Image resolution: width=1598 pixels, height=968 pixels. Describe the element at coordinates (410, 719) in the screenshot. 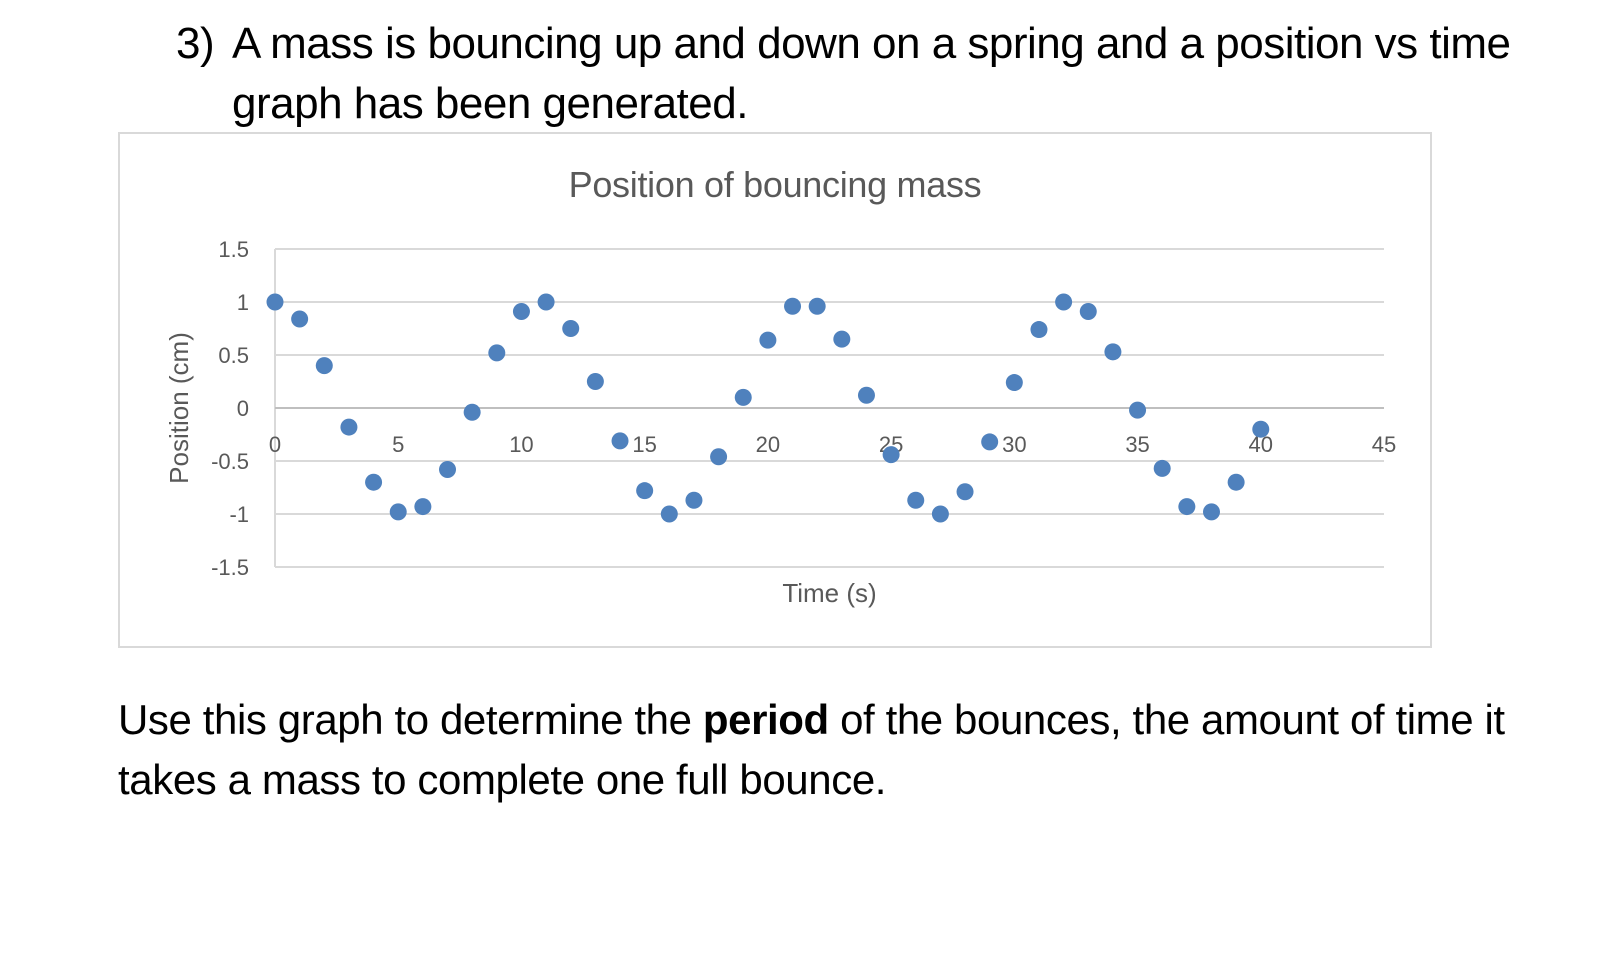

I see `instructions-text-before: Use this graph to determine the` at that location.